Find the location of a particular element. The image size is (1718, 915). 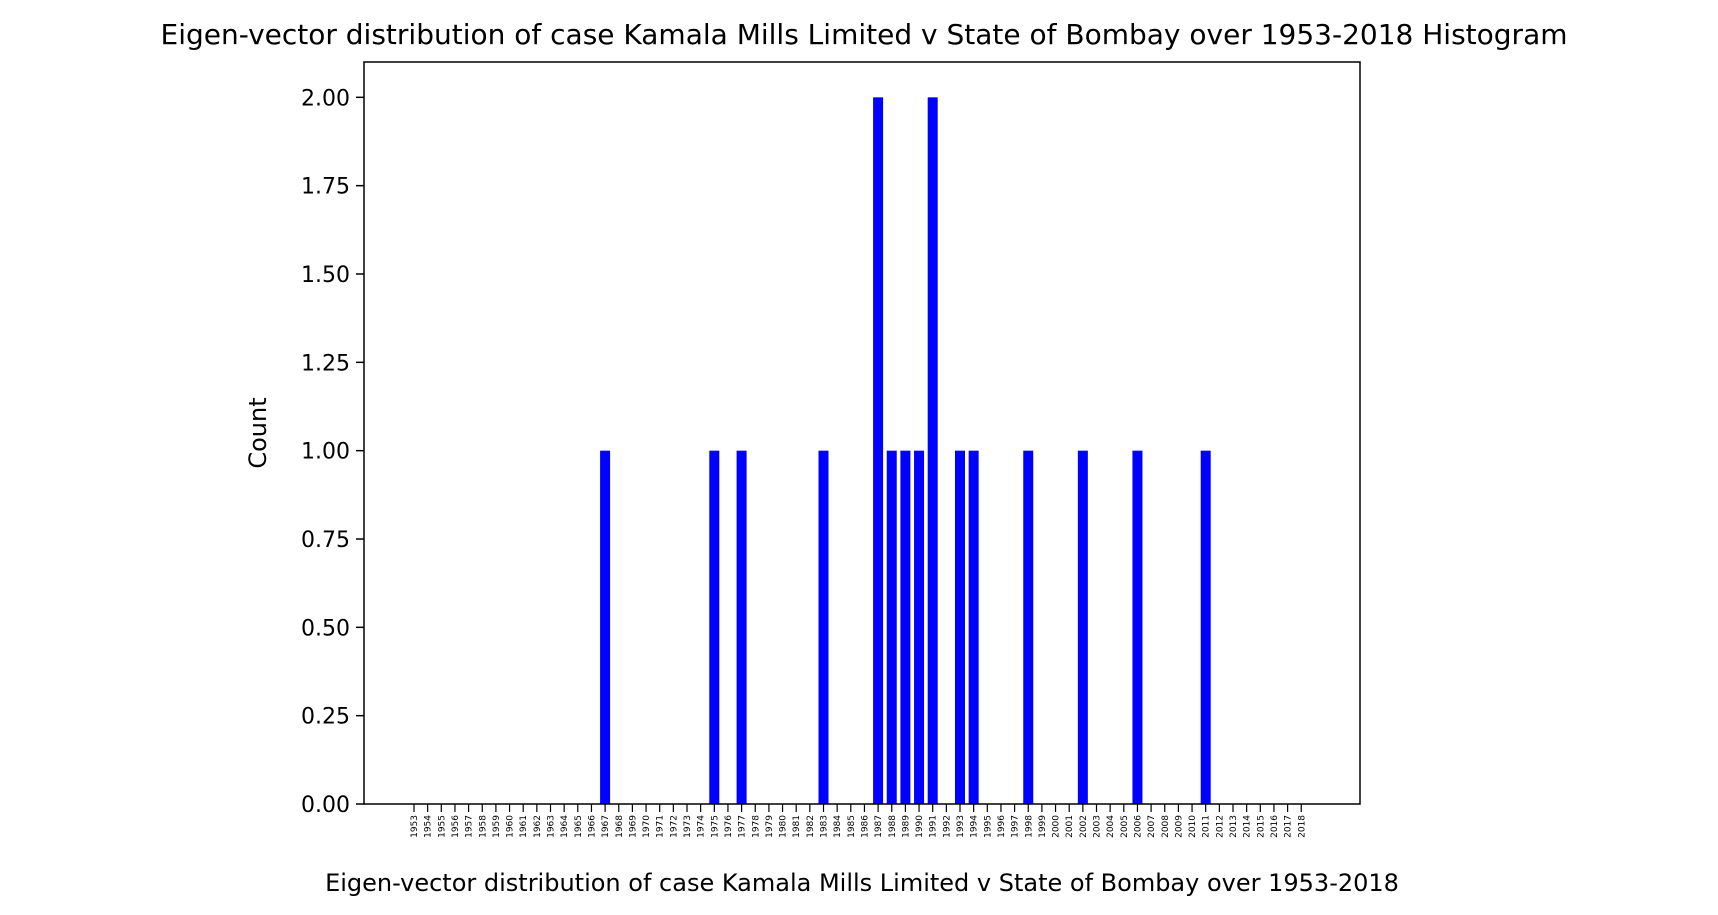

x-tick-label: 1981 is located at coordinates (797, 826).